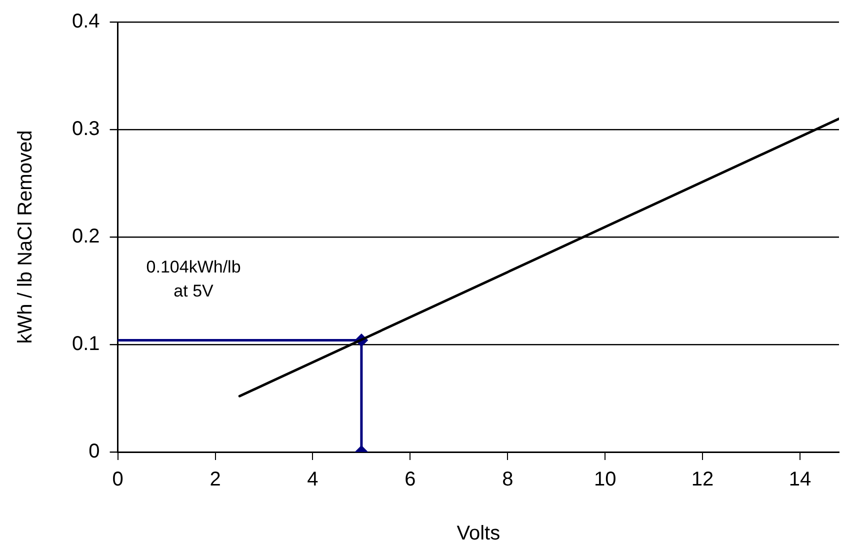 This screenshot has width=846, height=554. What do you see at coordinates (193, 279) in the screenshot?
I see `annotation: 0.104kWh/lb at 5V` at bounding box center [193, 279].